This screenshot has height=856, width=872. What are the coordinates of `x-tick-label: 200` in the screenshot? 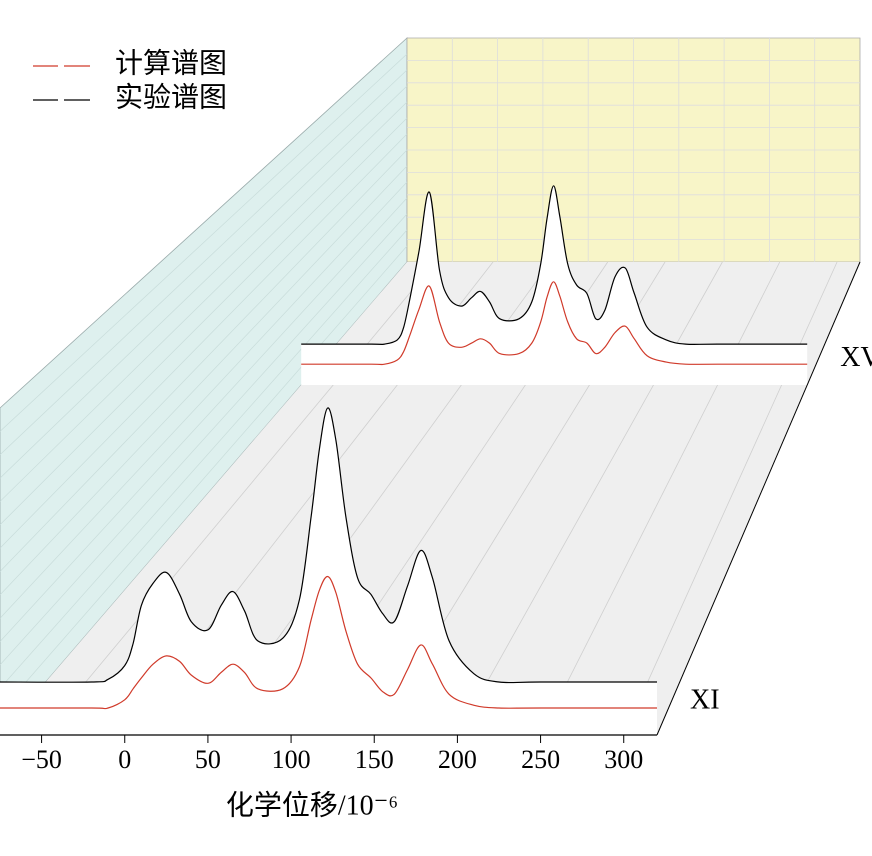 It's located at (457, 759).